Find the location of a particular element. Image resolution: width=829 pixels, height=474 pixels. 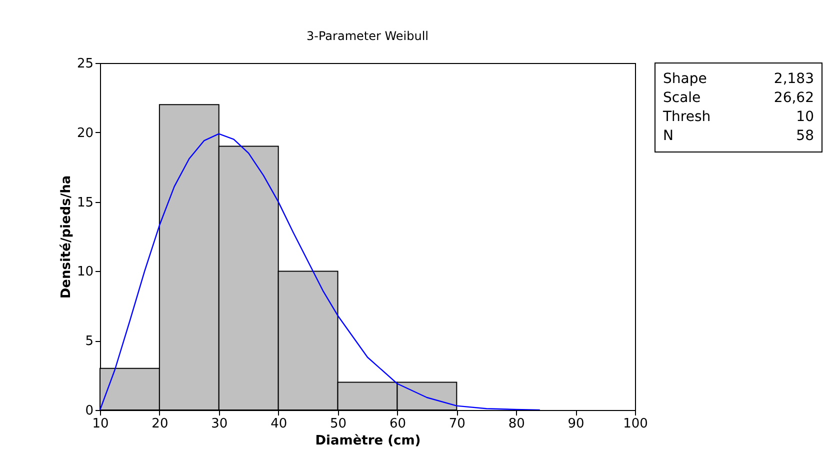

y-tick-label: 10 is located at coordinates (85, 272).